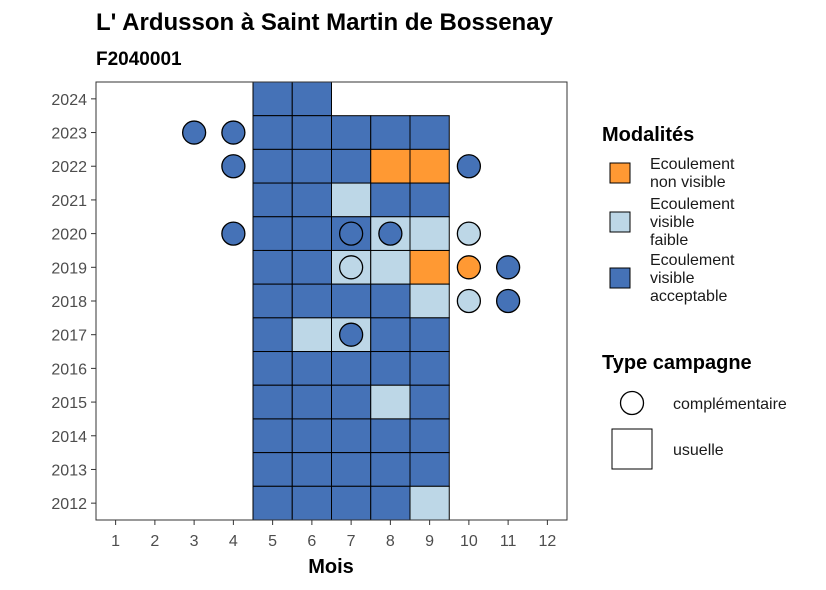 This screenshot has height=590, width=826. What do you see at coordinates (325, 22) in the screenshot?
I see `chart-title: L' Ardusson à Saint Martin de Bossenay` at bounding box center [325, 22].